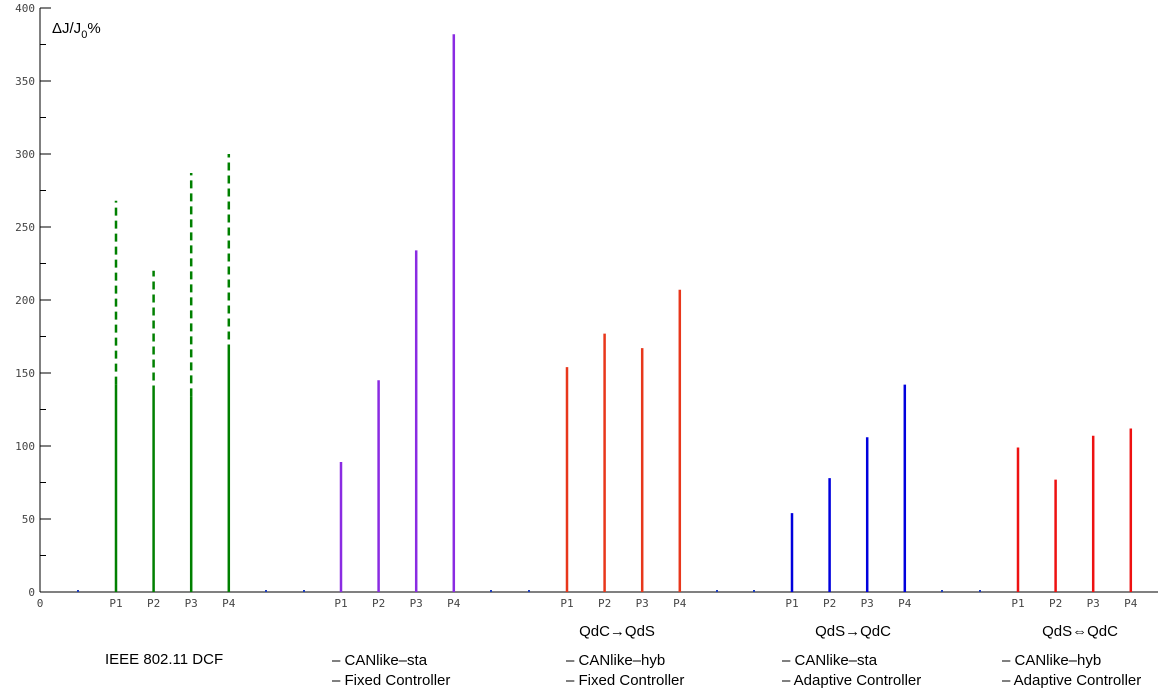 The image size is (1173, 695). I want to click on y-tick-label: 200, so click(25, 300).